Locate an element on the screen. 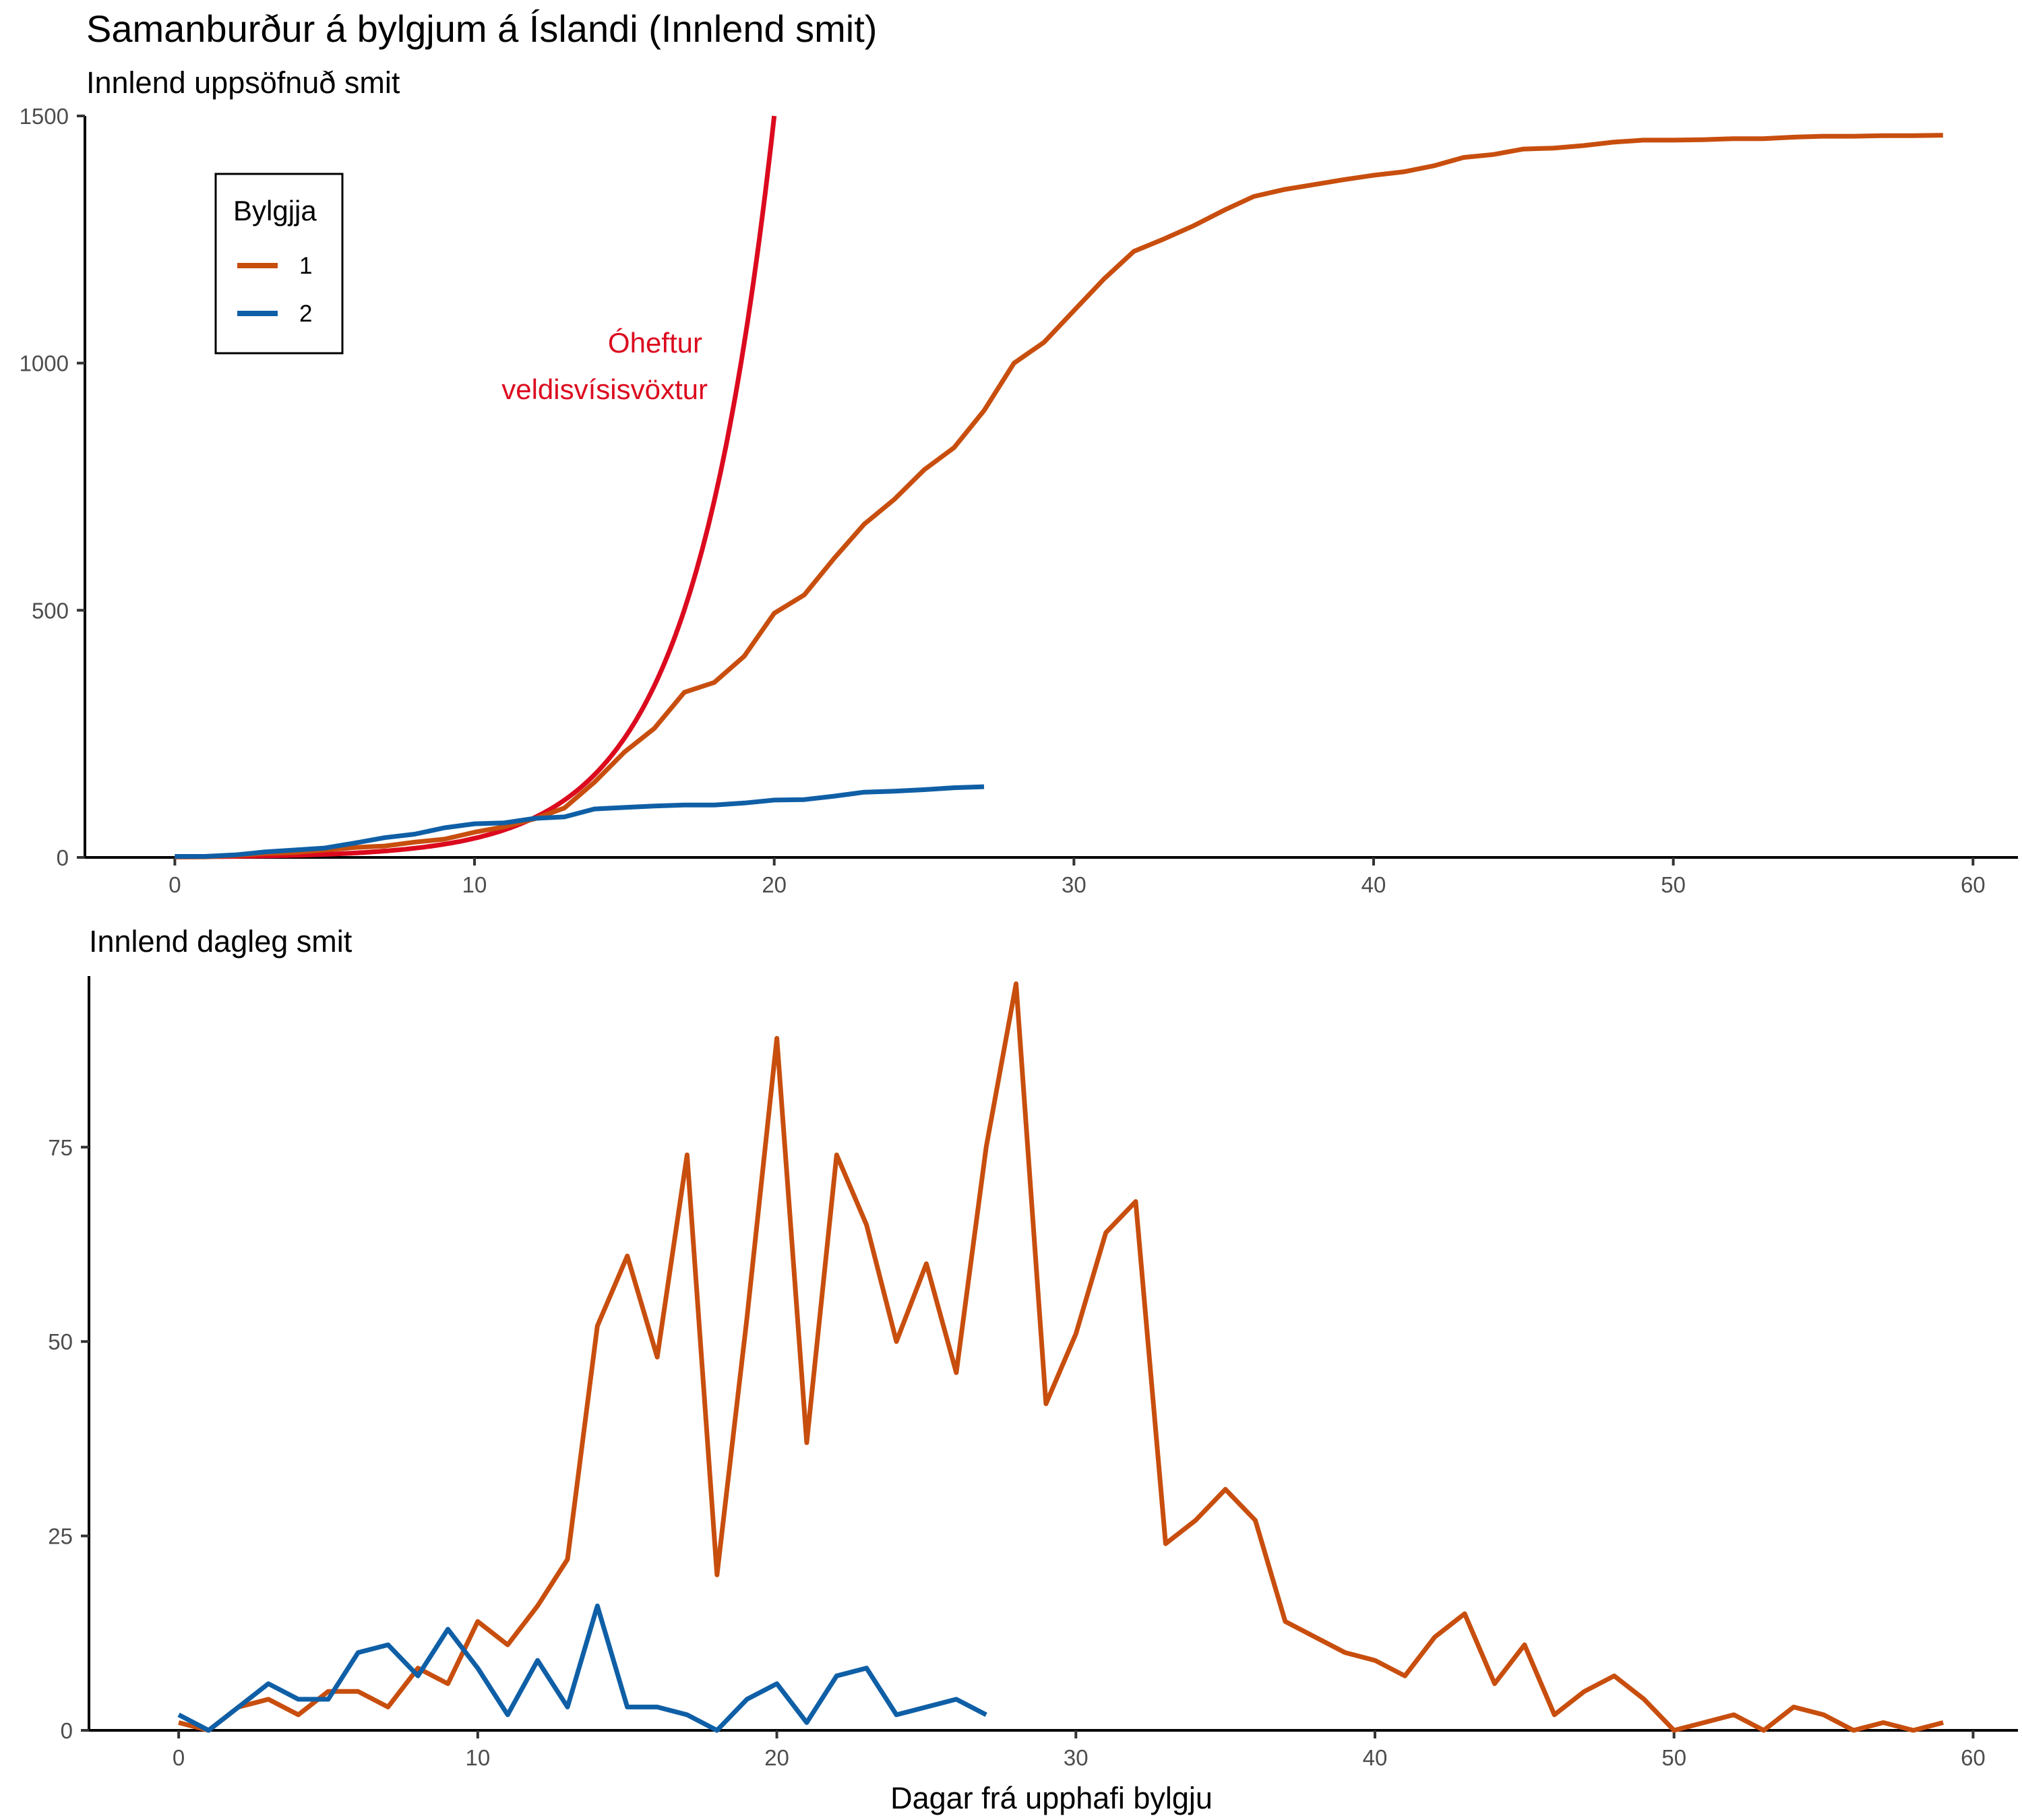  x-tick-label-daily: 0 is located at coordinates (179, 1757).